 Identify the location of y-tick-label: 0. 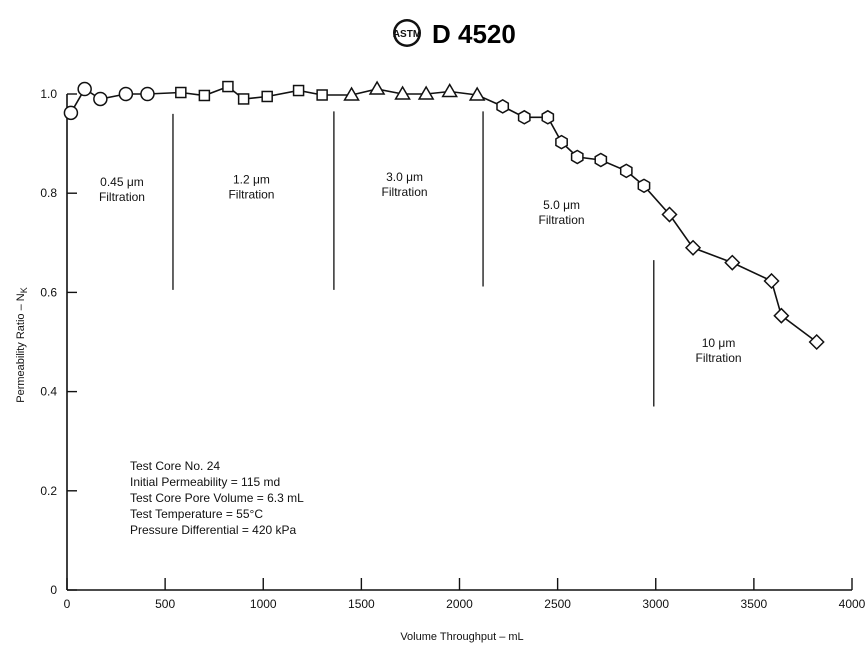
(53, 590).